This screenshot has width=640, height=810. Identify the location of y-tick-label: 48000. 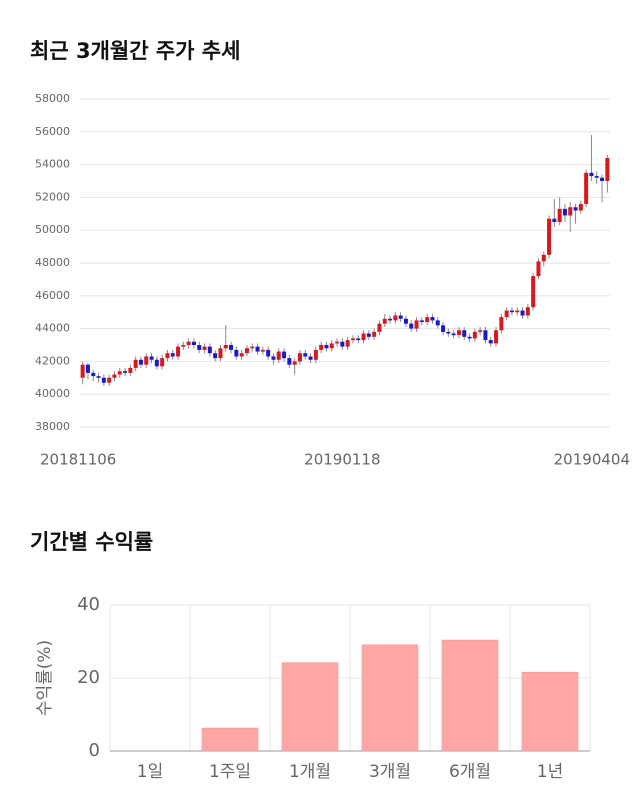
(52, 262).